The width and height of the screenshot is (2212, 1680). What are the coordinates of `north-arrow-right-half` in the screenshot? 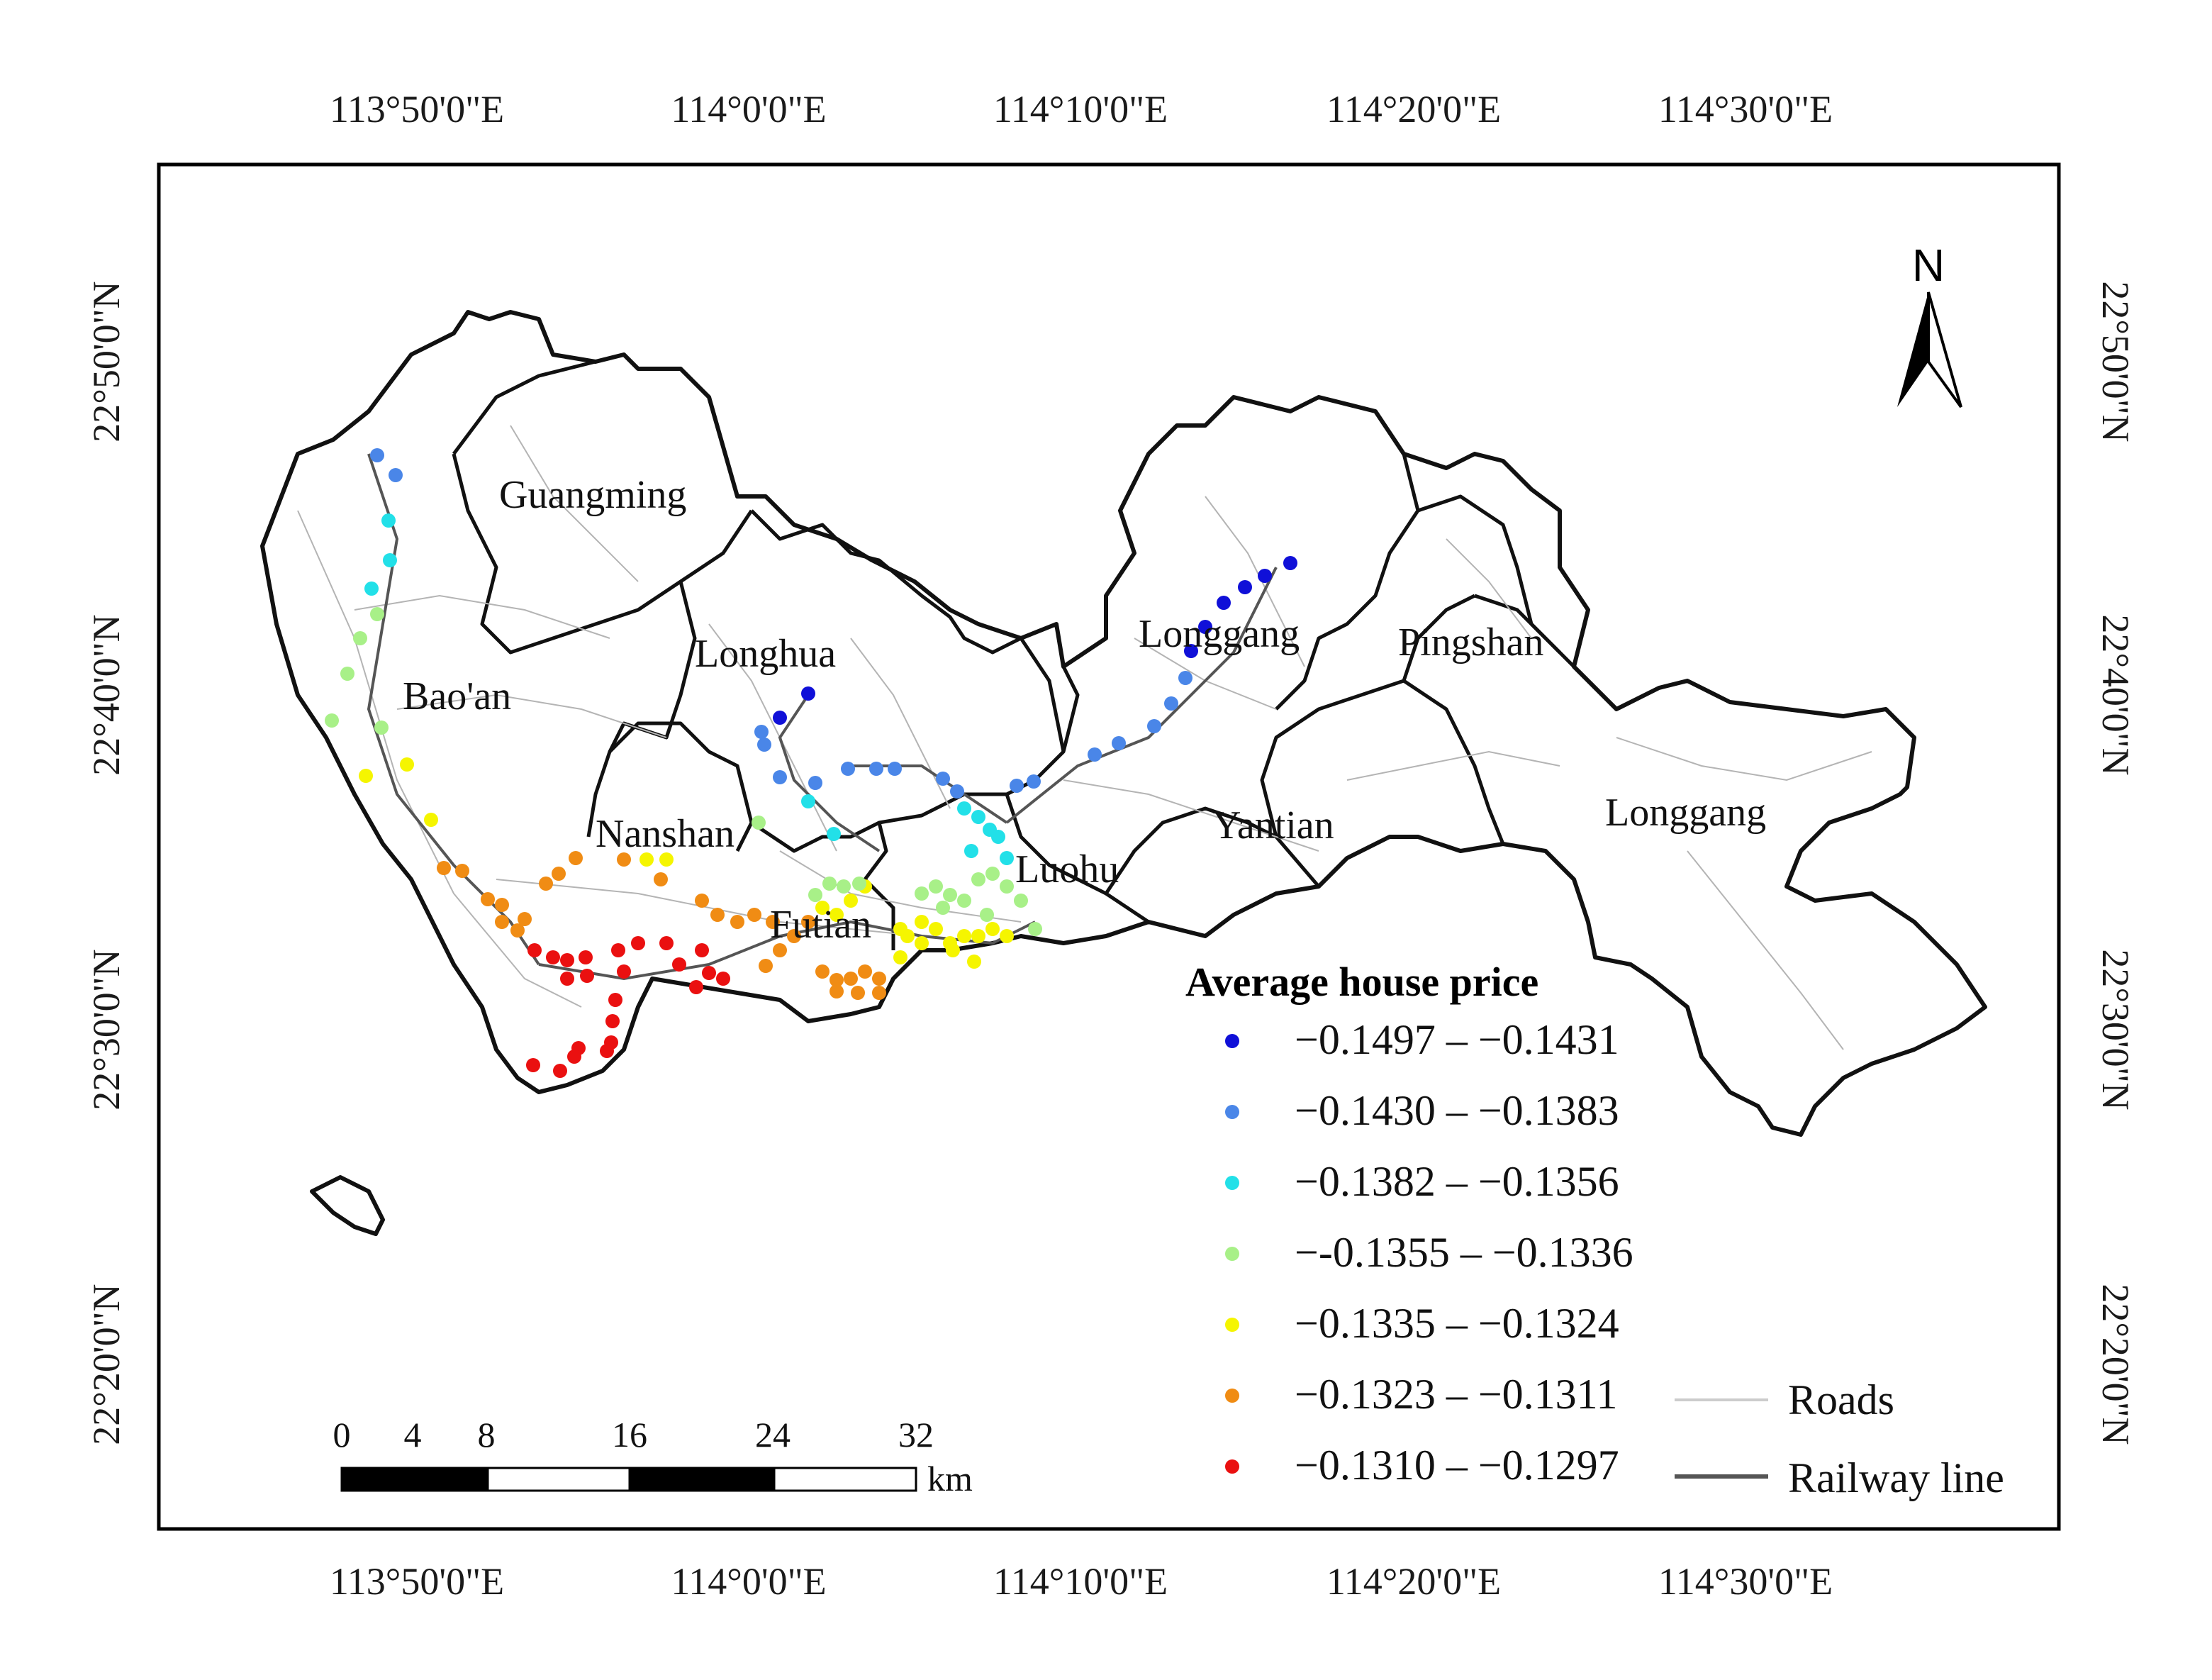 It's located at (1945, 350).